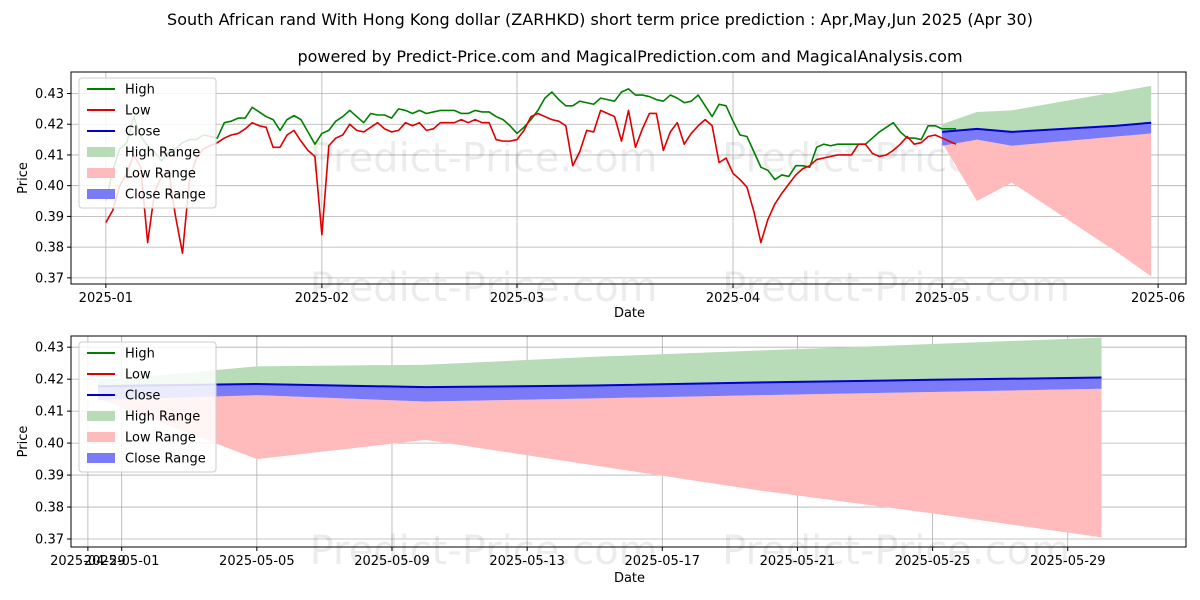 The width and height of the screenshot is (1200, 600). I want to click on x-tick-label: 2025-05-09, so click(392, 561).